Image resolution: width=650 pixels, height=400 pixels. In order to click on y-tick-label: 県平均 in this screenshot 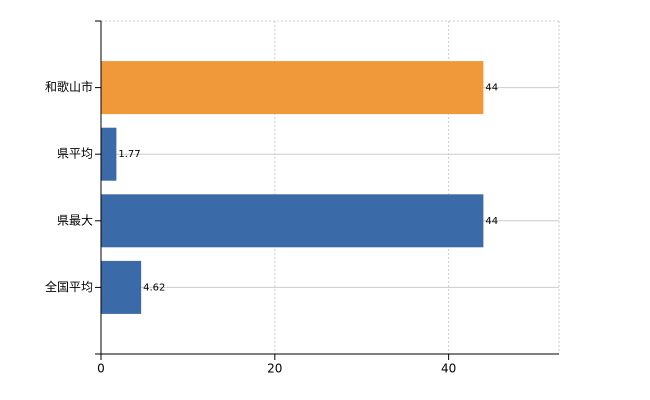, I will do `click(75, 154)`.